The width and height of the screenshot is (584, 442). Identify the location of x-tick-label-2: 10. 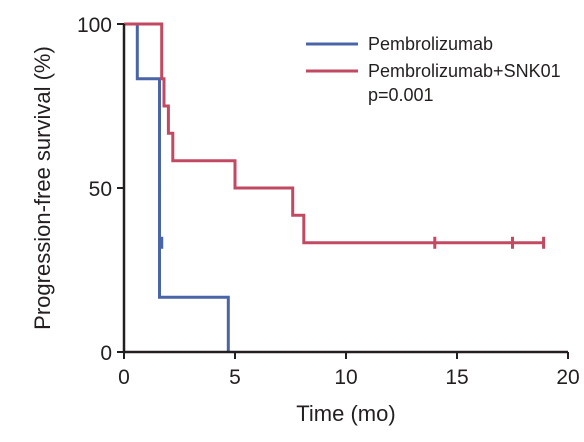
(345, 377).